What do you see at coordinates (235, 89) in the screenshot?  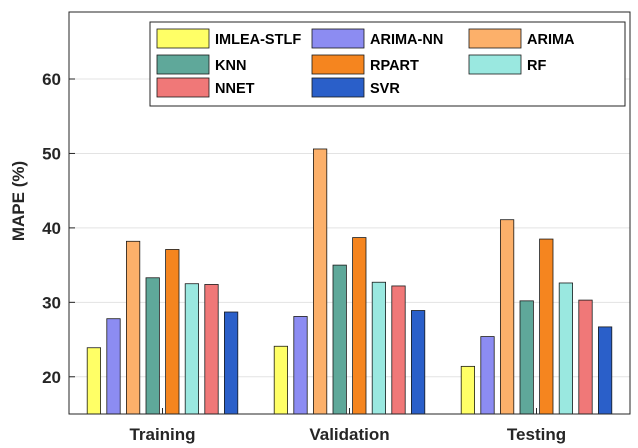 I see `legend-label-nnet: NNET` at bounding box center [235, 89].